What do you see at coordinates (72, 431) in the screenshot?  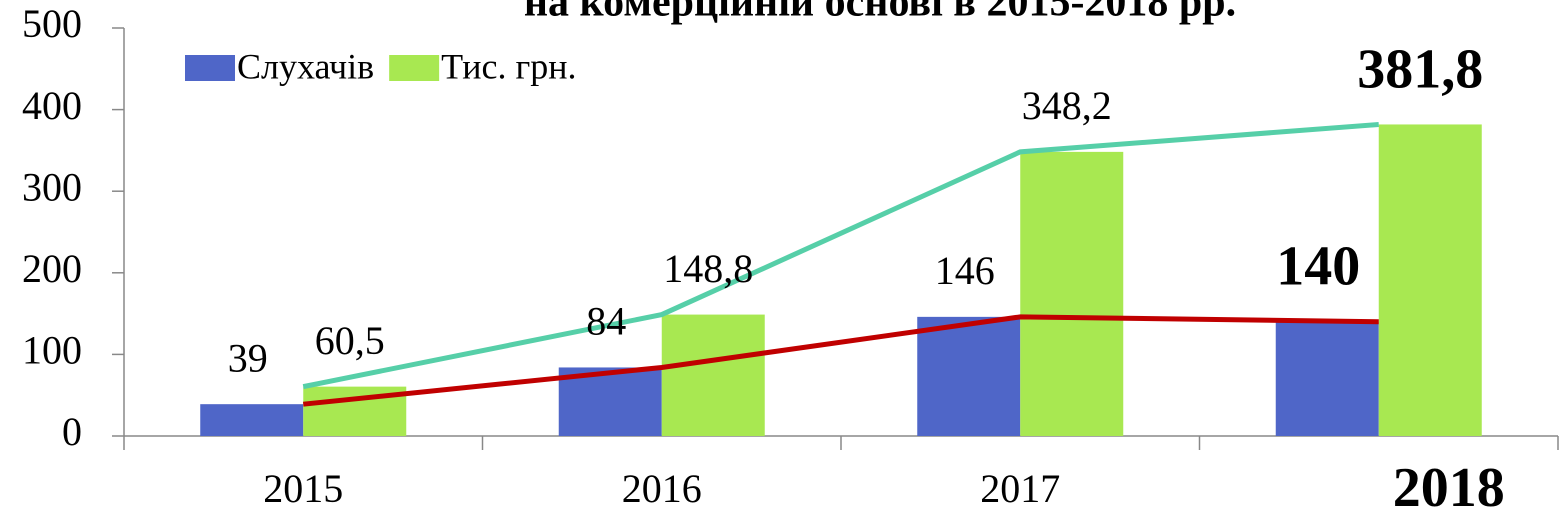 I see `y-tick-label: 0` at bounding box center [72, 431].